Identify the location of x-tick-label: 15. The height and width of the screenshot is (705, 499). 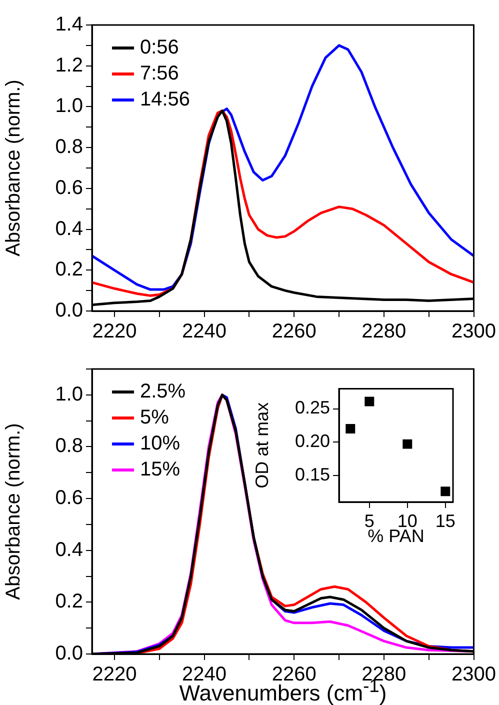
(445, 520).